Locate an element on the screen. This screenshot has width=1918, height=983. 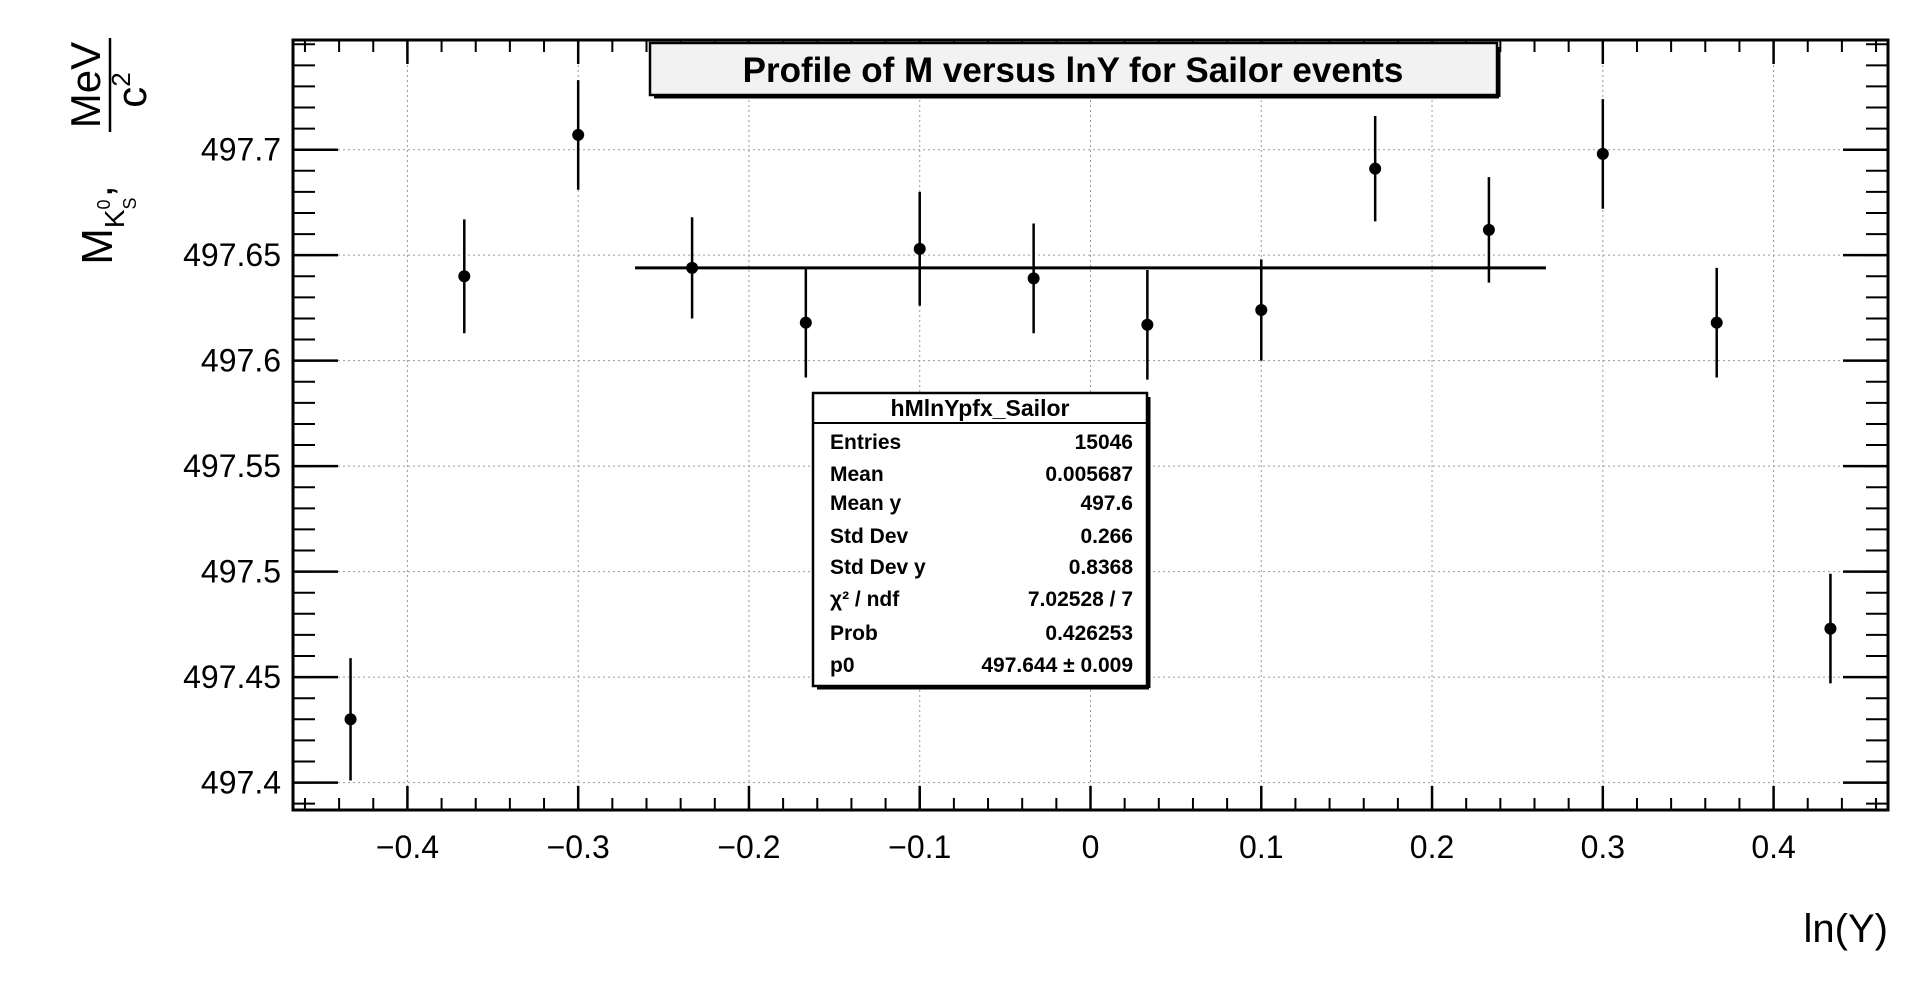
y-tick-label: 497.45 is located at coordinates (232, 677).